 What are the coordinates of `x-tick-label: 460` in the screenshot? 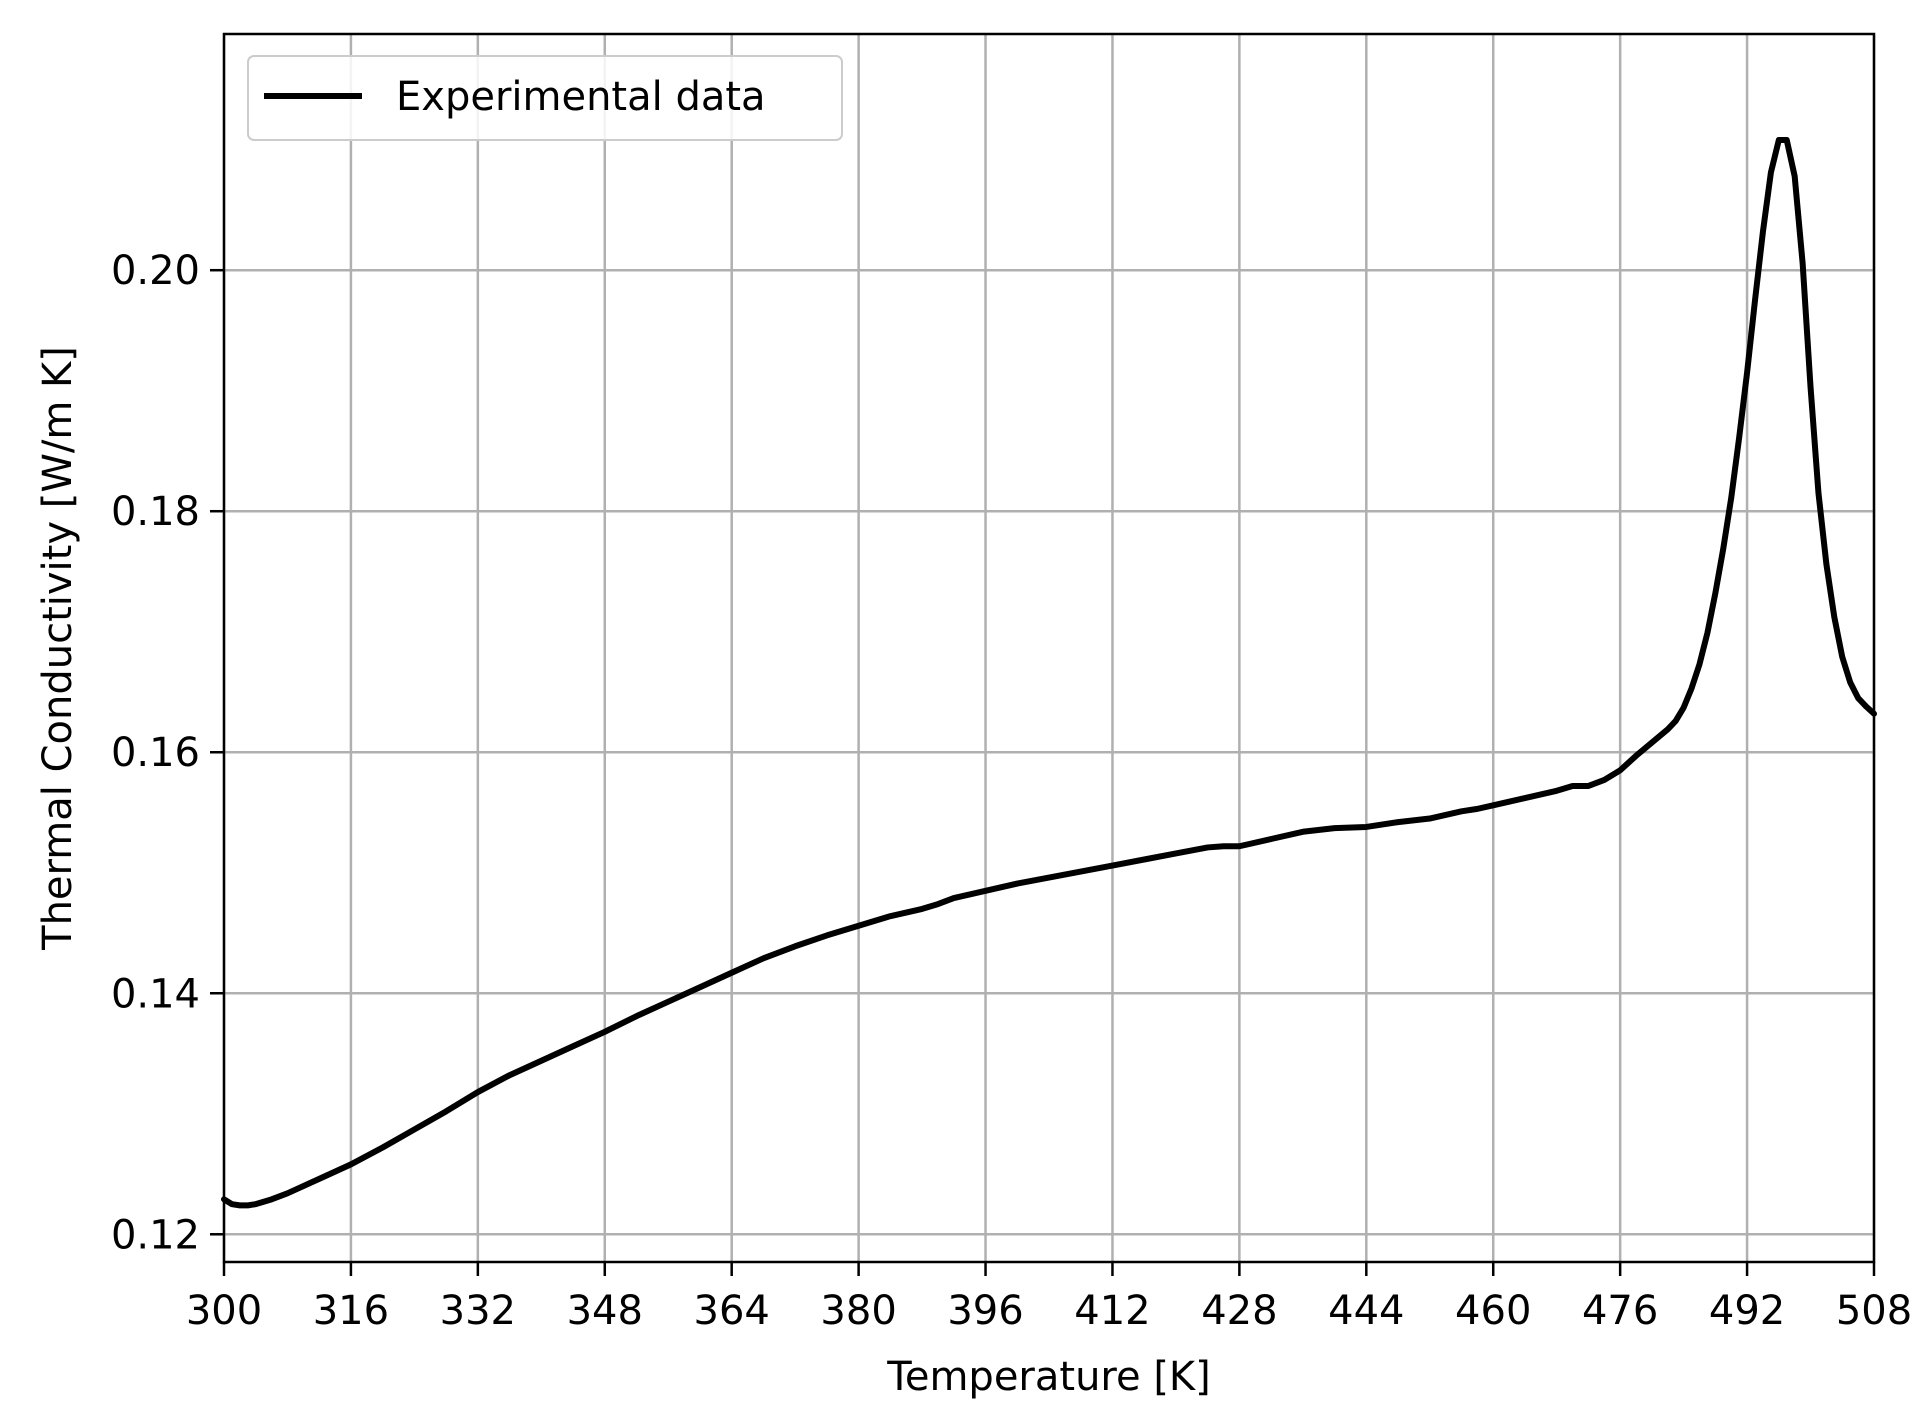 It's located at (1493, 1311).